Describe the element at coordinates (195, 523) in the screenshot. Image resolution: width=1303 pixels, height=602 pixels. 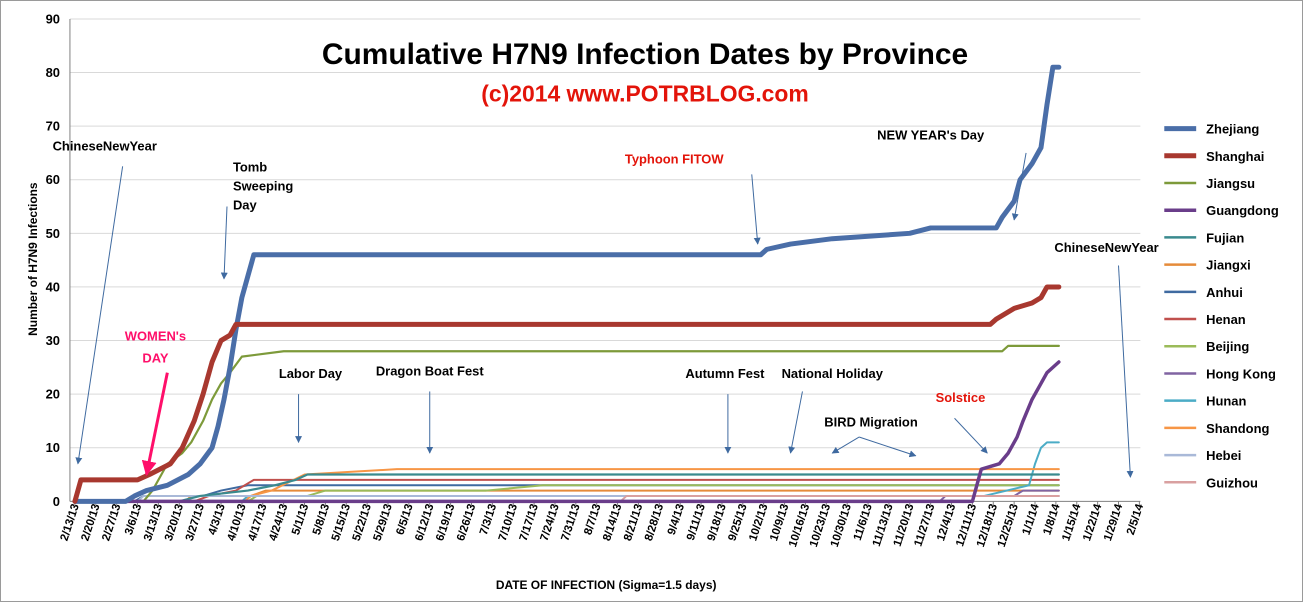
I see `x-tick-label: 3/27/13` at that location.